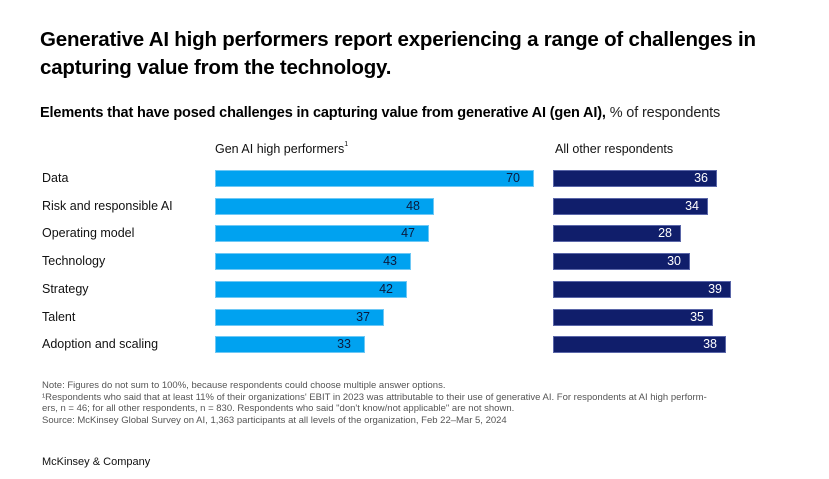 The height and width of the screenshot is (479, 829). Describe the element at coordinates (715, 289) in the screenshot. I see `data-label: 39` at that location.